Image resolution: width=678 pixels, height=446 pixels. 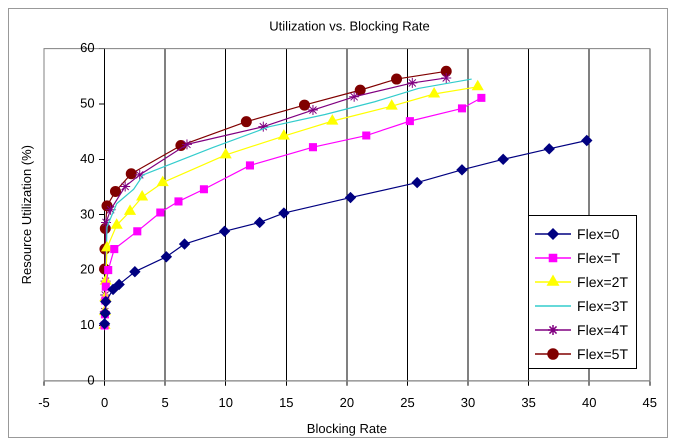 What do you see at coordinates (602, 330) in the screenshot?
I see `legend-label: Flex=4T` at bounding box center [602, 330].